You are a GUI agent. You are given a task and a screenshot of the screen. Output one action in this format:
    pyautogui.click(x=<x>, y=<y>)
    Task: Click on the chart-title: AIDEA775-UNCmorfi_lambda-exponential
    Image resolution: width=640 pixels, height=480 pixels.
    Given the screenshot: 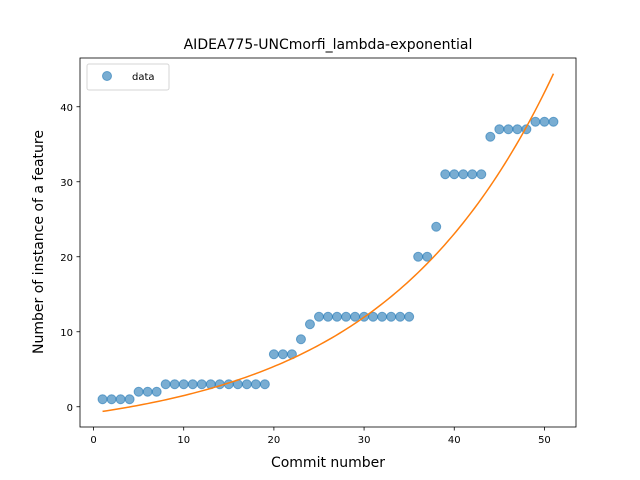 What is the action you would take?
    pyautogui.click(x=328, y=45)
    